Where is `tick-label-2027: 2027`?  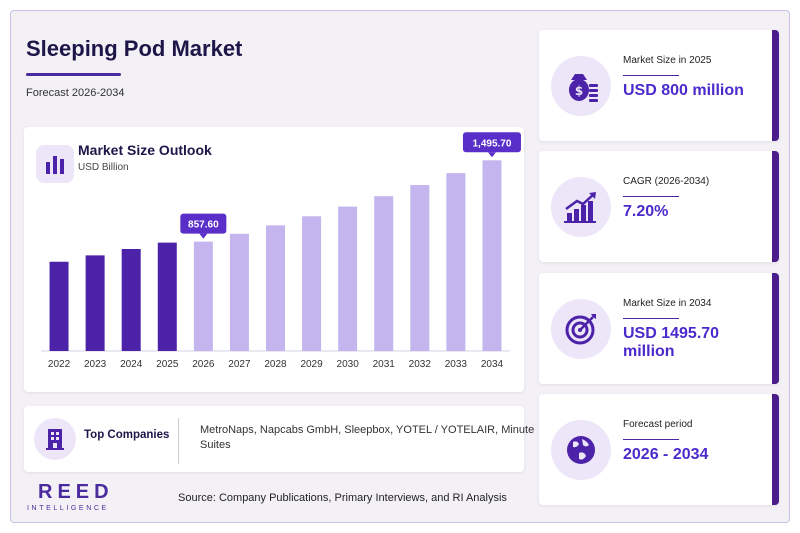 tick-label-2027: 2027 is located at coordinates (239, 364).